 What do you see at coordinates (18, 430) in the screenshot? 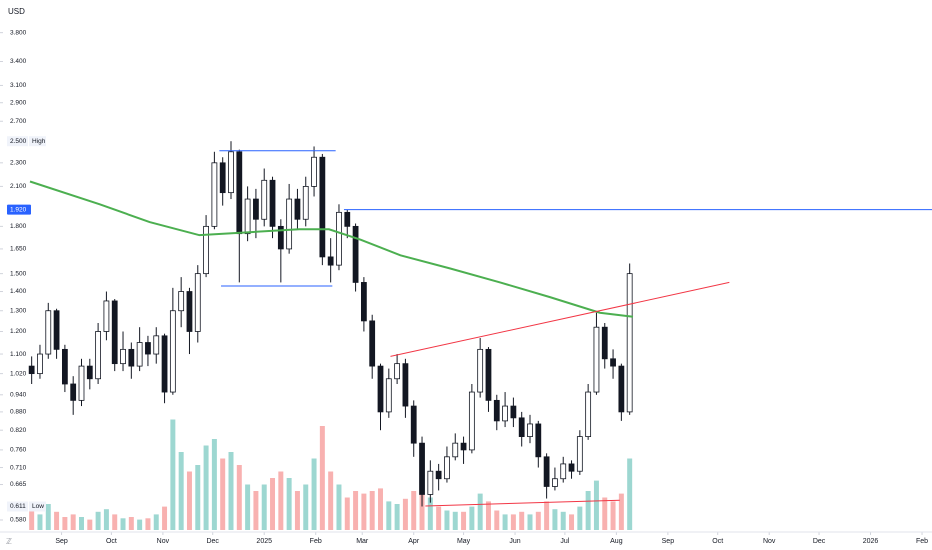
I see `y-tick-label: 0.820` at bounding box center [18, 430].